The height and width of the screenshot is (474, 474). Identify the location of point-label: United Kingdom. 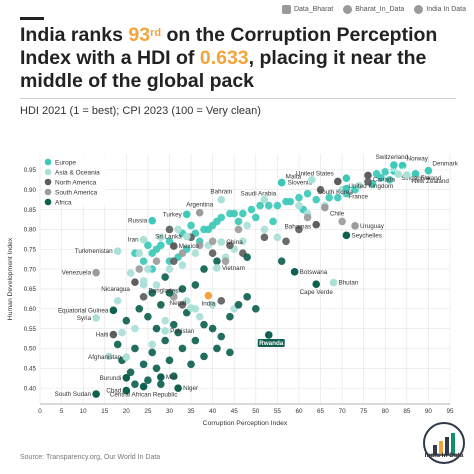
(370, 186).